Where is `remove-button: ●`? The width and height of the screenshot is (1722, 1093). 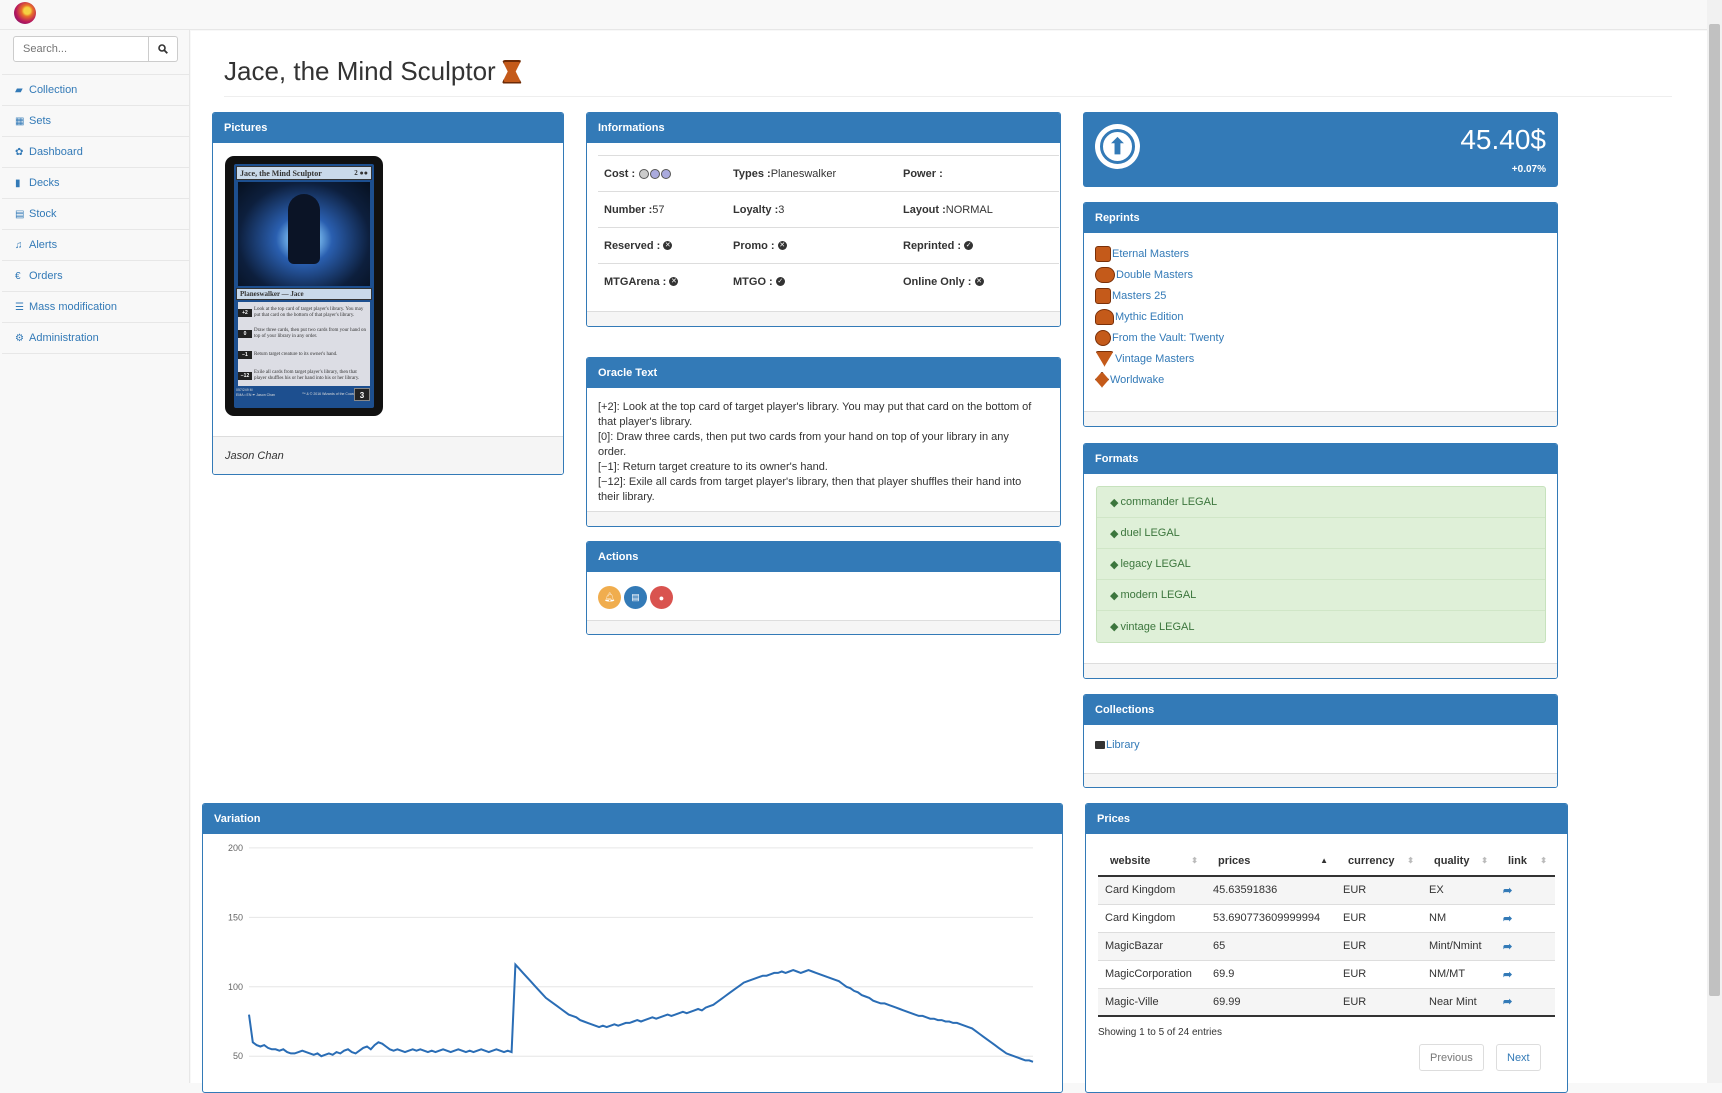 remove-button: ● is located at coordinates (661, 597).